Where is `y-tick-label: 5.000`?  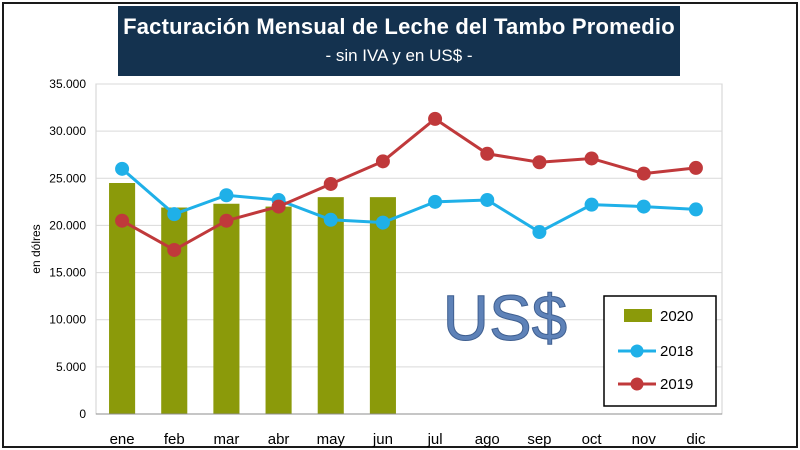 y-tick-label: 5.000 is located at coordinates (71, 367).